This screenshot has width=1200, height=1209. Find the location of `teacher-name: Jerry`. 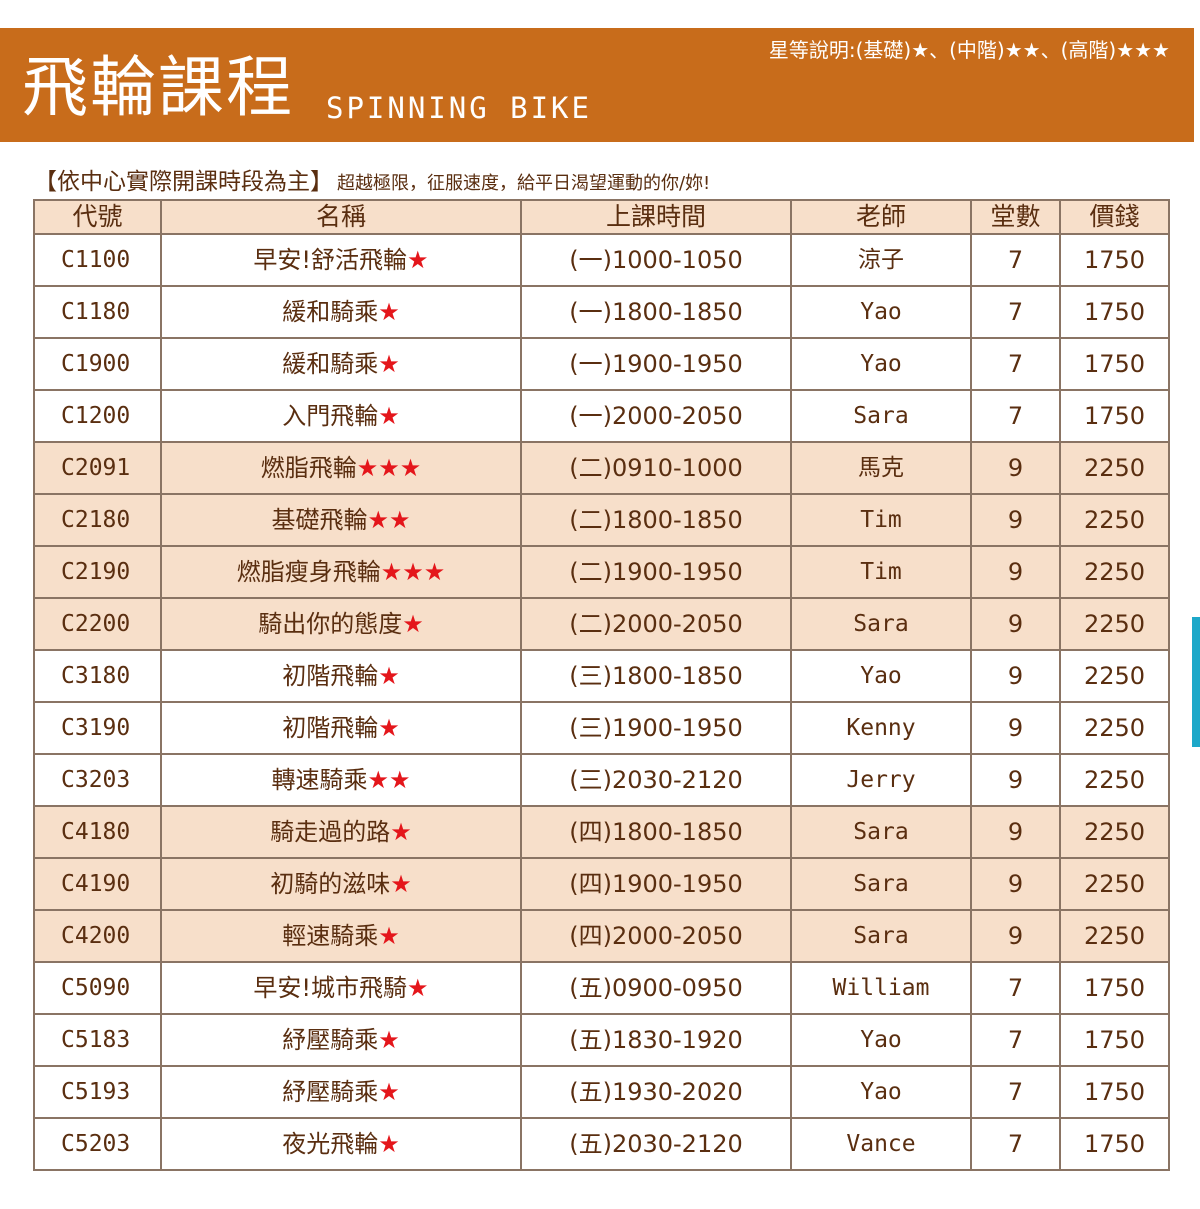

teacher-name: Jerry is located at coordinates (881, 780).